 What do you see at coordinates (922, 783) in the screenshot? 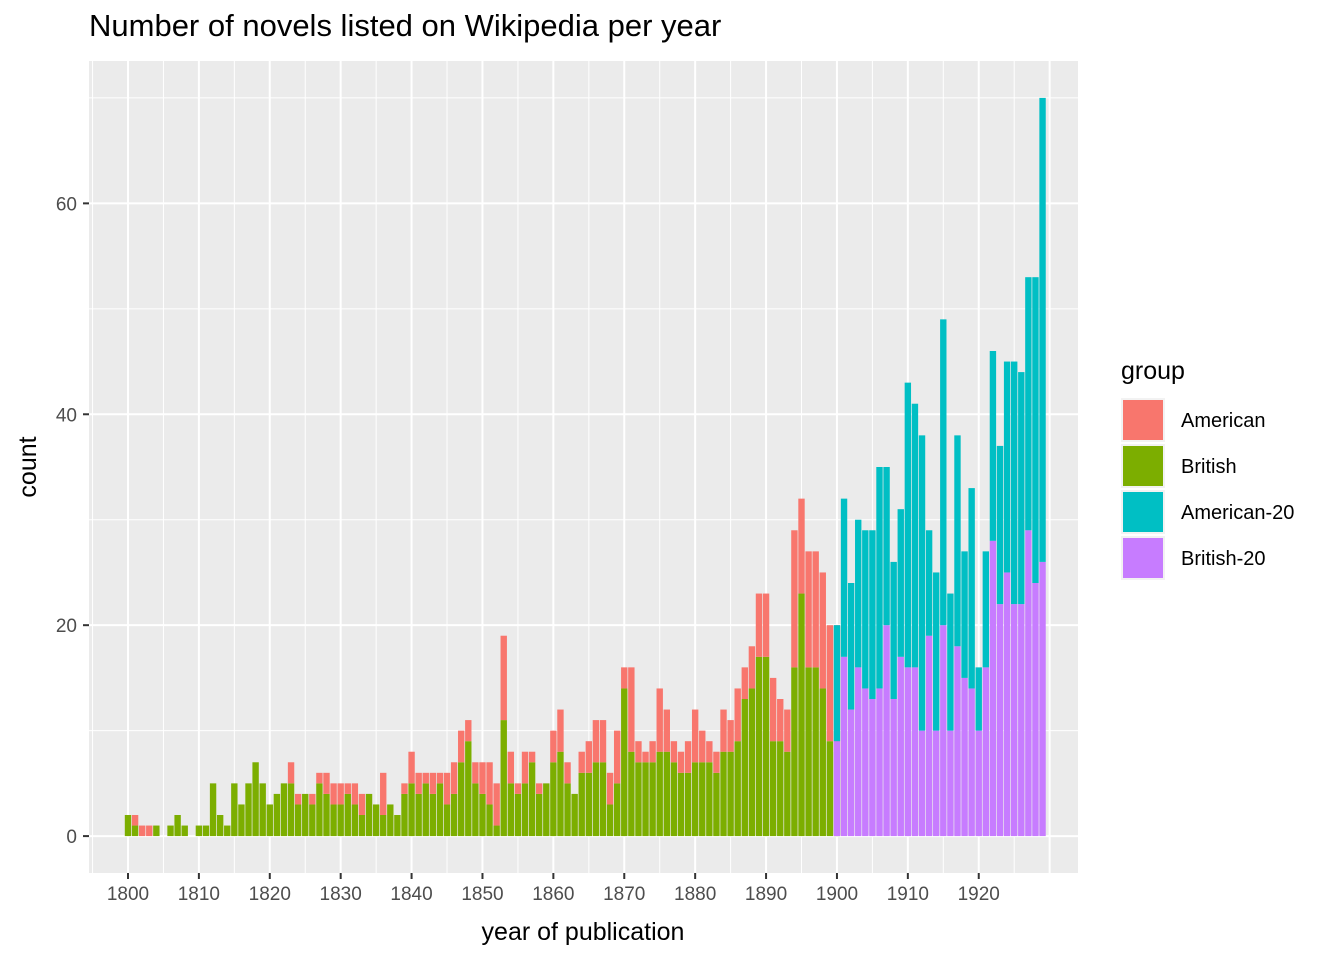
I see `bar-british-20-1912` at bounding box center [922, 783].